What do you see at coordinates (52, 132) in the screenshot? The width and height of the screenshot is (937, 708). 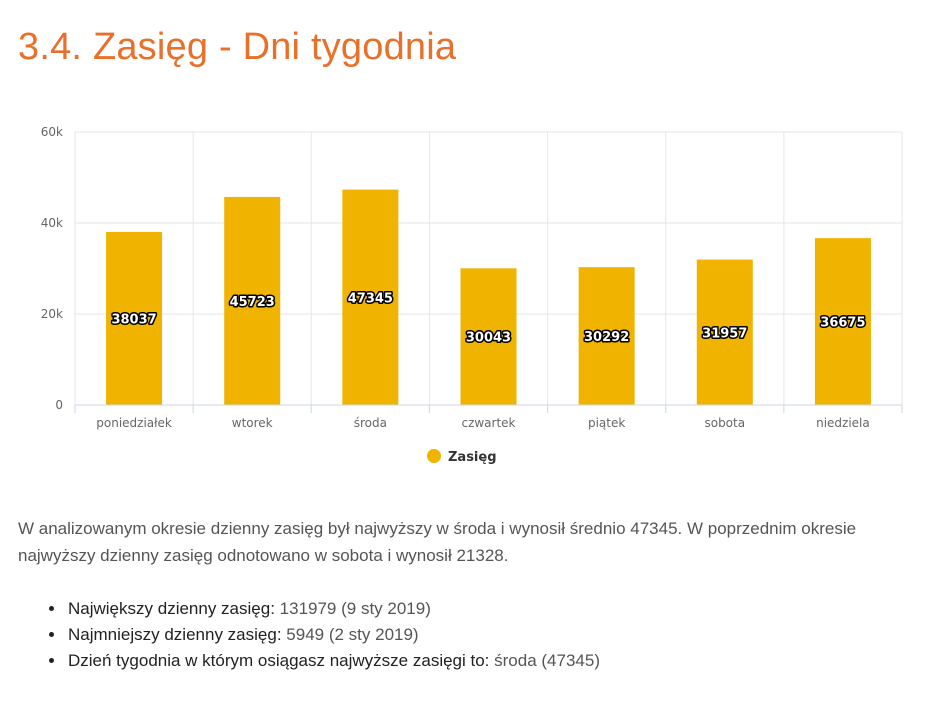 I see `y-tick-label: 60k` at bounding box center [52, 132].